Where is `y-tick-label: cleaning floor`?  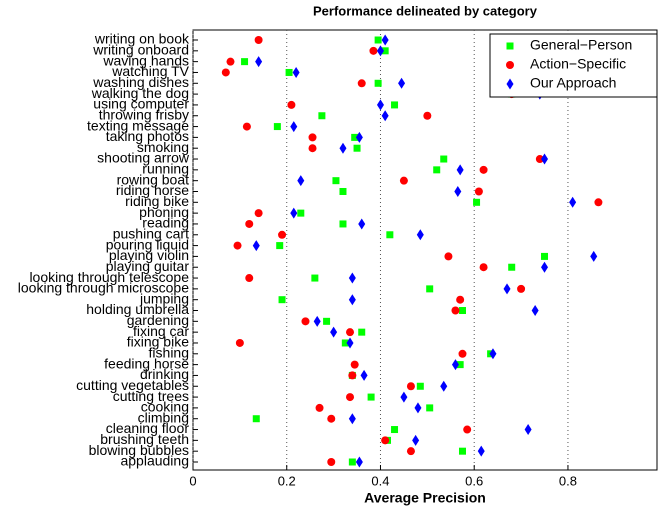 y-tick-label: cleaning floor is located at coordinates (148, 428).